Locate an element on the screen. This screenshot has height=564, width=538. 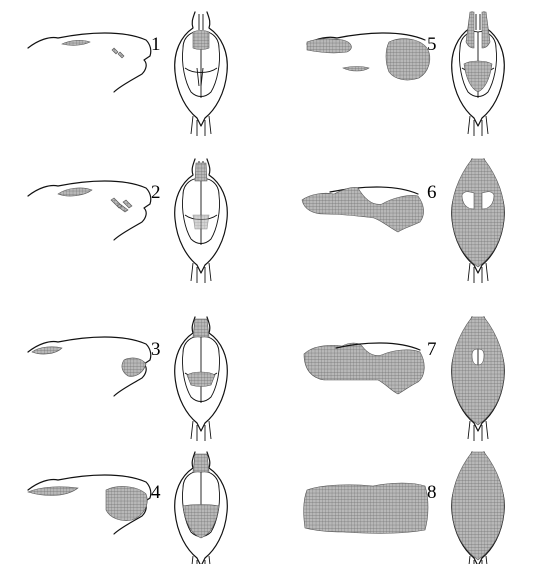
panel-4: 4 is located at coordinates (127, 507).